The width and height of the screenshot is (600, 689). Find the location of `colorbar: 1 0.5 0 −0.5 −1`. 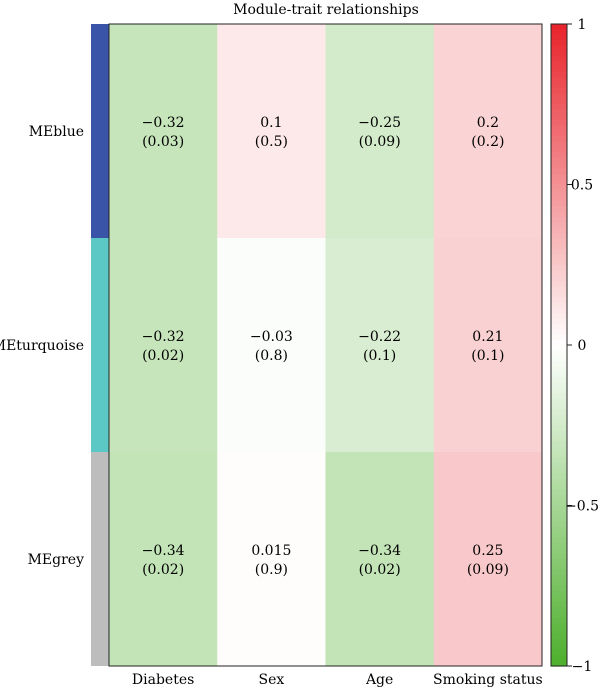

colorbar: 1 0.5 0 −0.5 −1 is located at coordinates (574, 346).